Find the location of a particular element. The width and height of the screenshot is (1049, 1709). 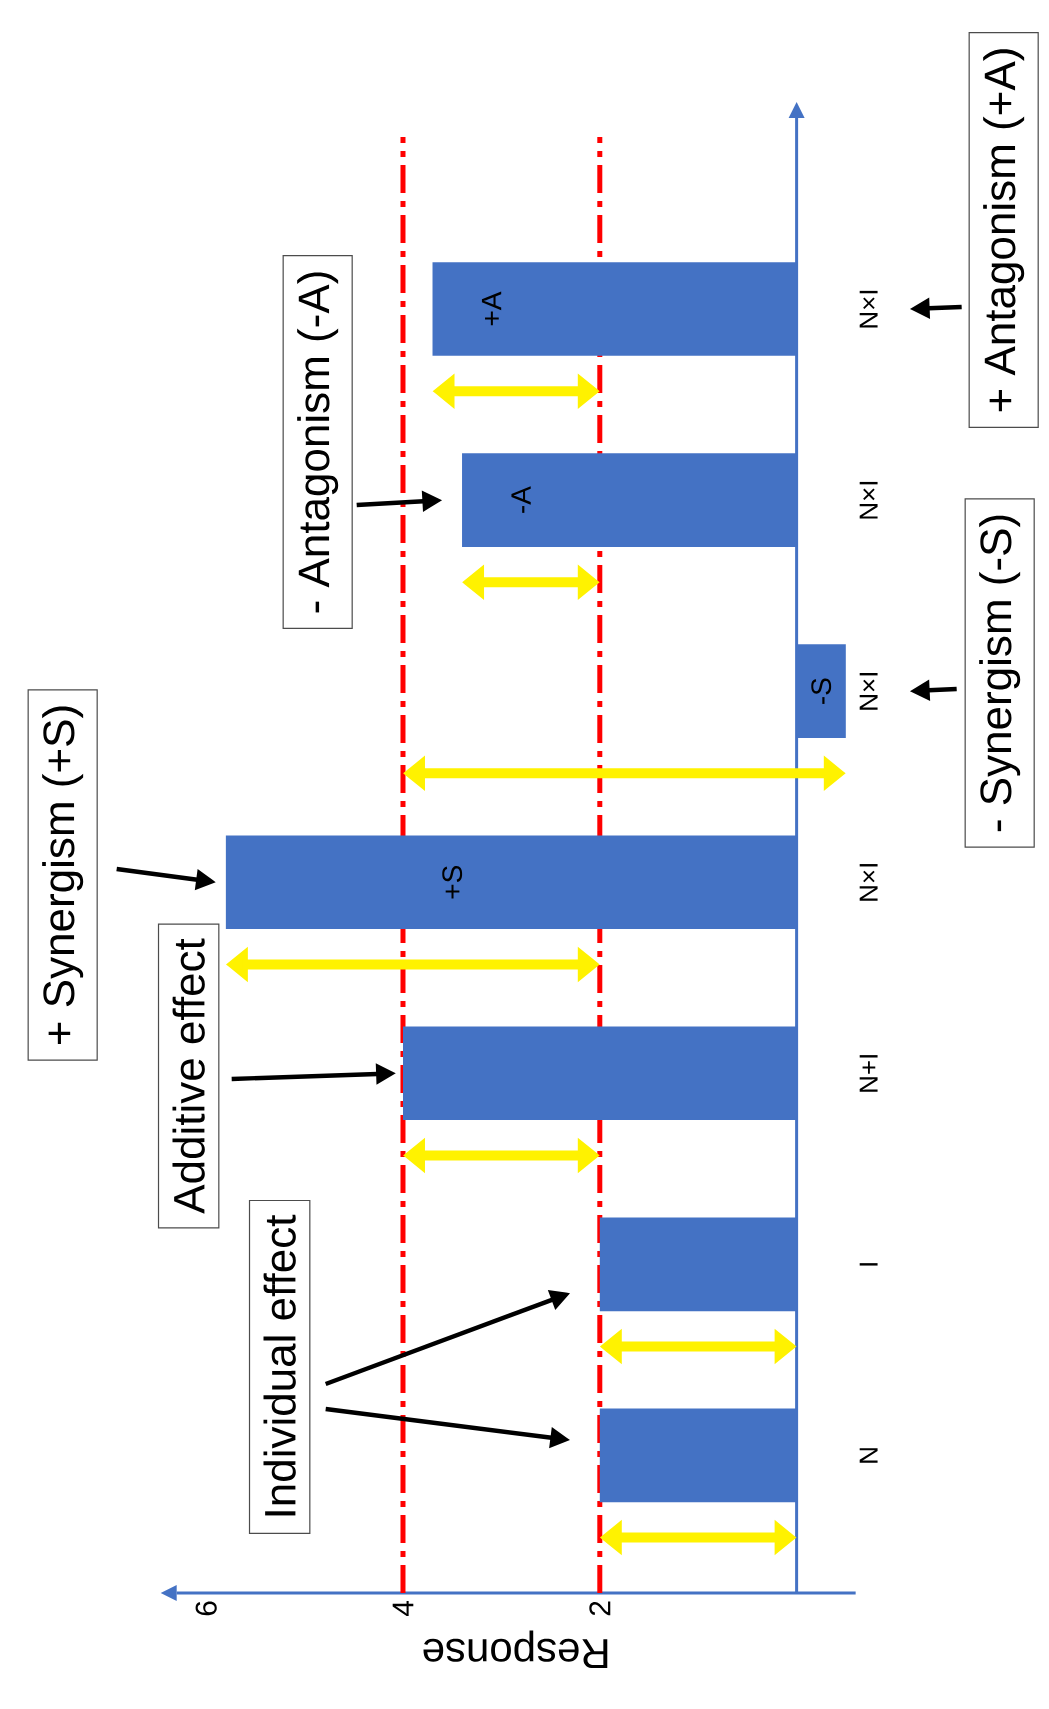

x-tick-label: 6 is located at coordinates (206, 1608).